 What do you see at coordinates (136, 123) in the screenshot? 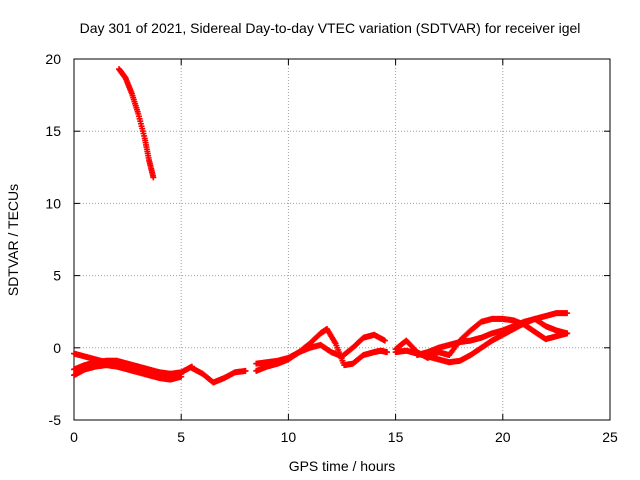
I see `series-upper-arc` at bounding box center [136, 123].